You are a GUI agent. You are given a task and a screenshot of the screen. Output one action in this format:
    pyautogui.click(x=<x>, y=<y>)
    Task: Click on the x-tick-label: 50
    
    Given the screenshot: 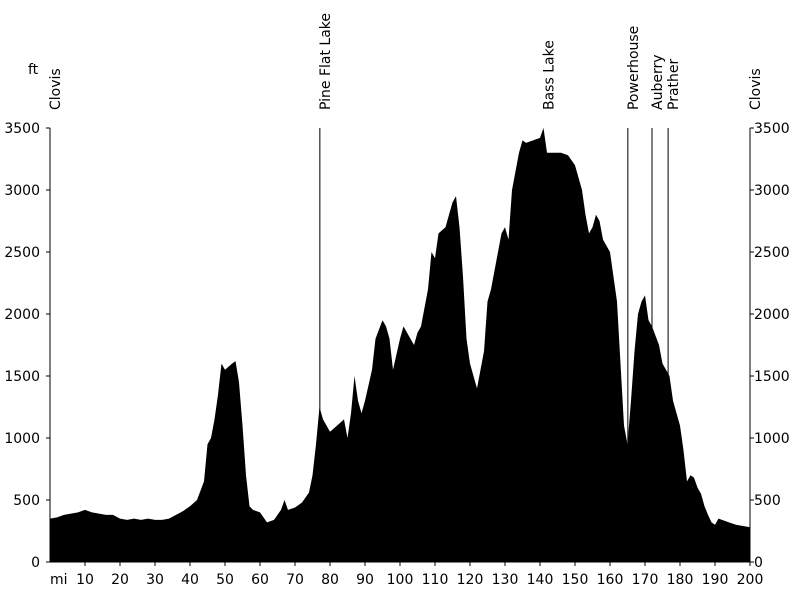 What is the action you would take?
    pyautogui.click(x=225, y=580)
    